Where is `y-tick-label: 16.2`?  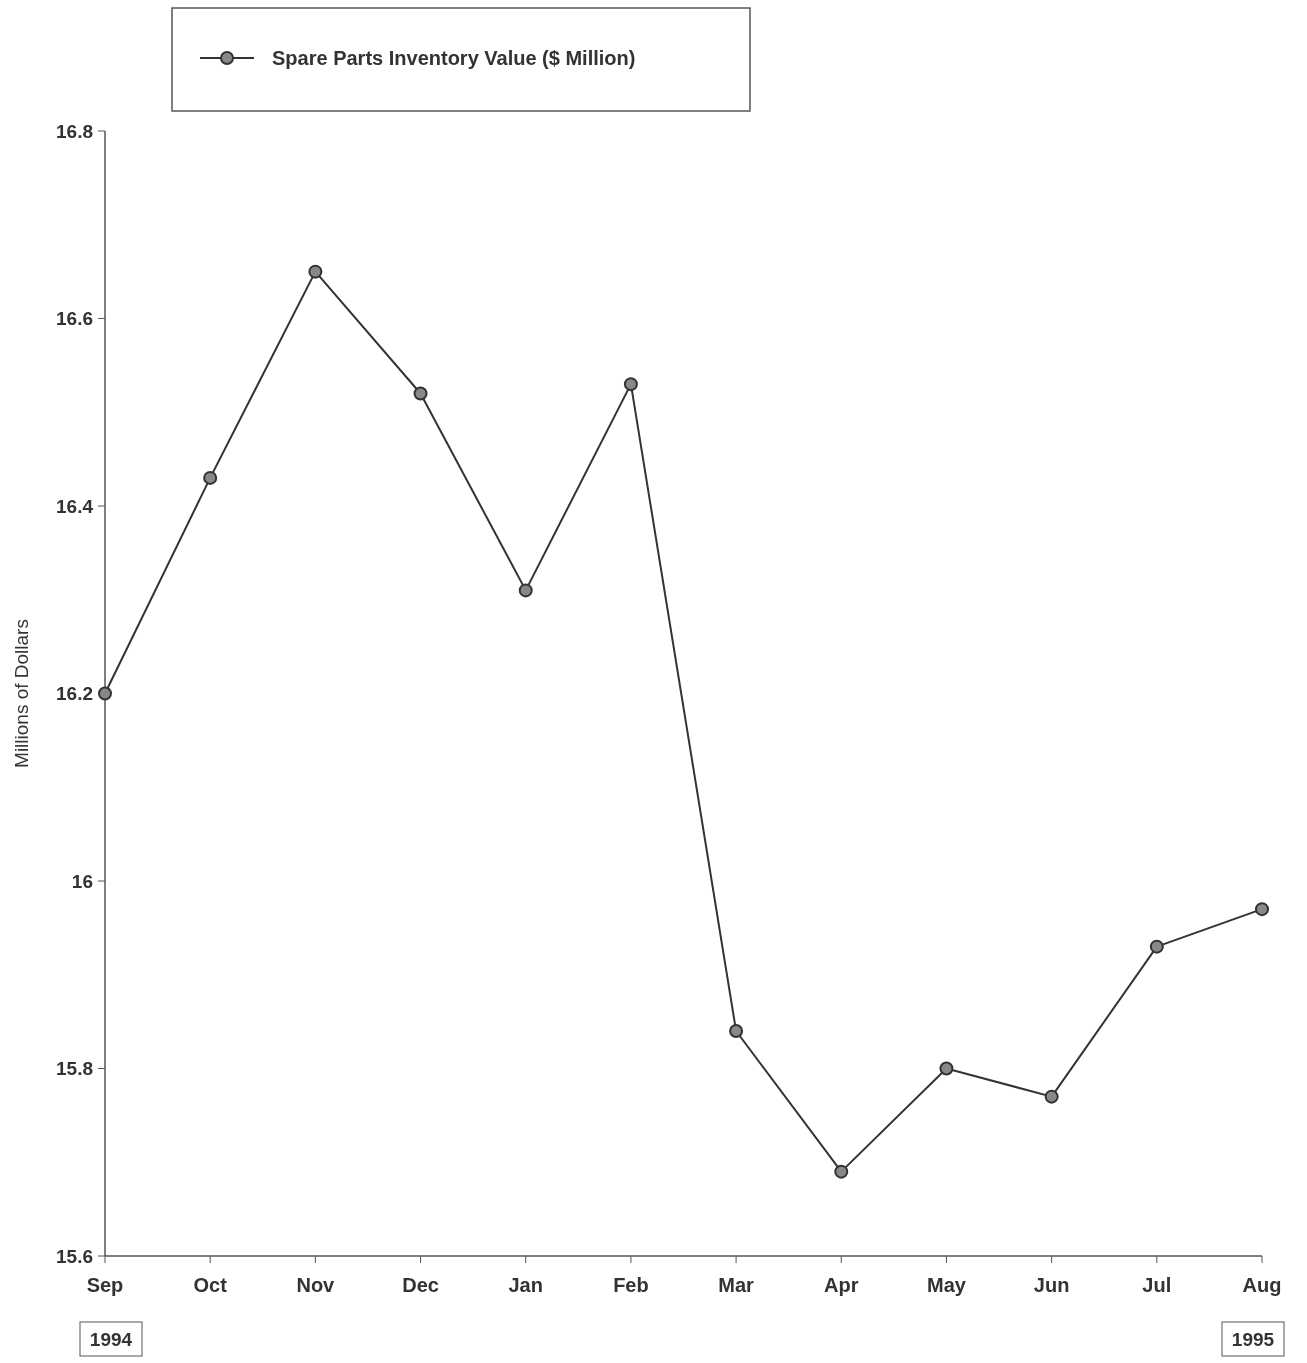 y-tick-label: 16.2 is located at coordinates (74, 694).